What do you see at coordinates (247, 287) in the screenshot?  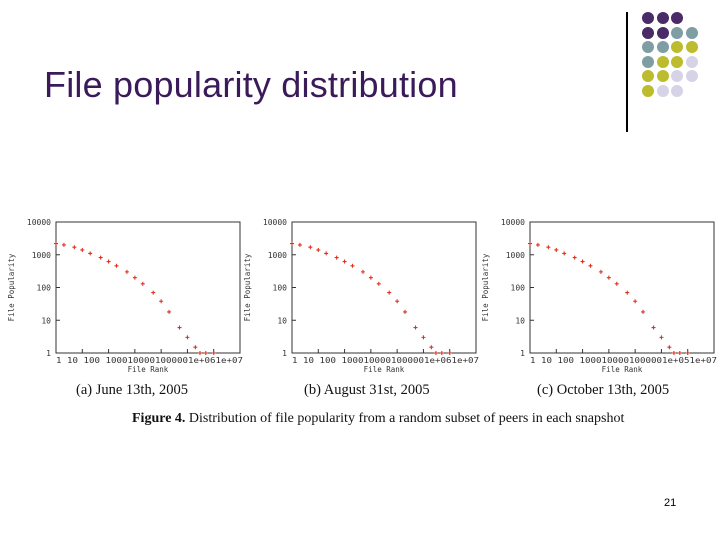 I see `y-axis-label: File Popularity` at bounding box center [247, 287].